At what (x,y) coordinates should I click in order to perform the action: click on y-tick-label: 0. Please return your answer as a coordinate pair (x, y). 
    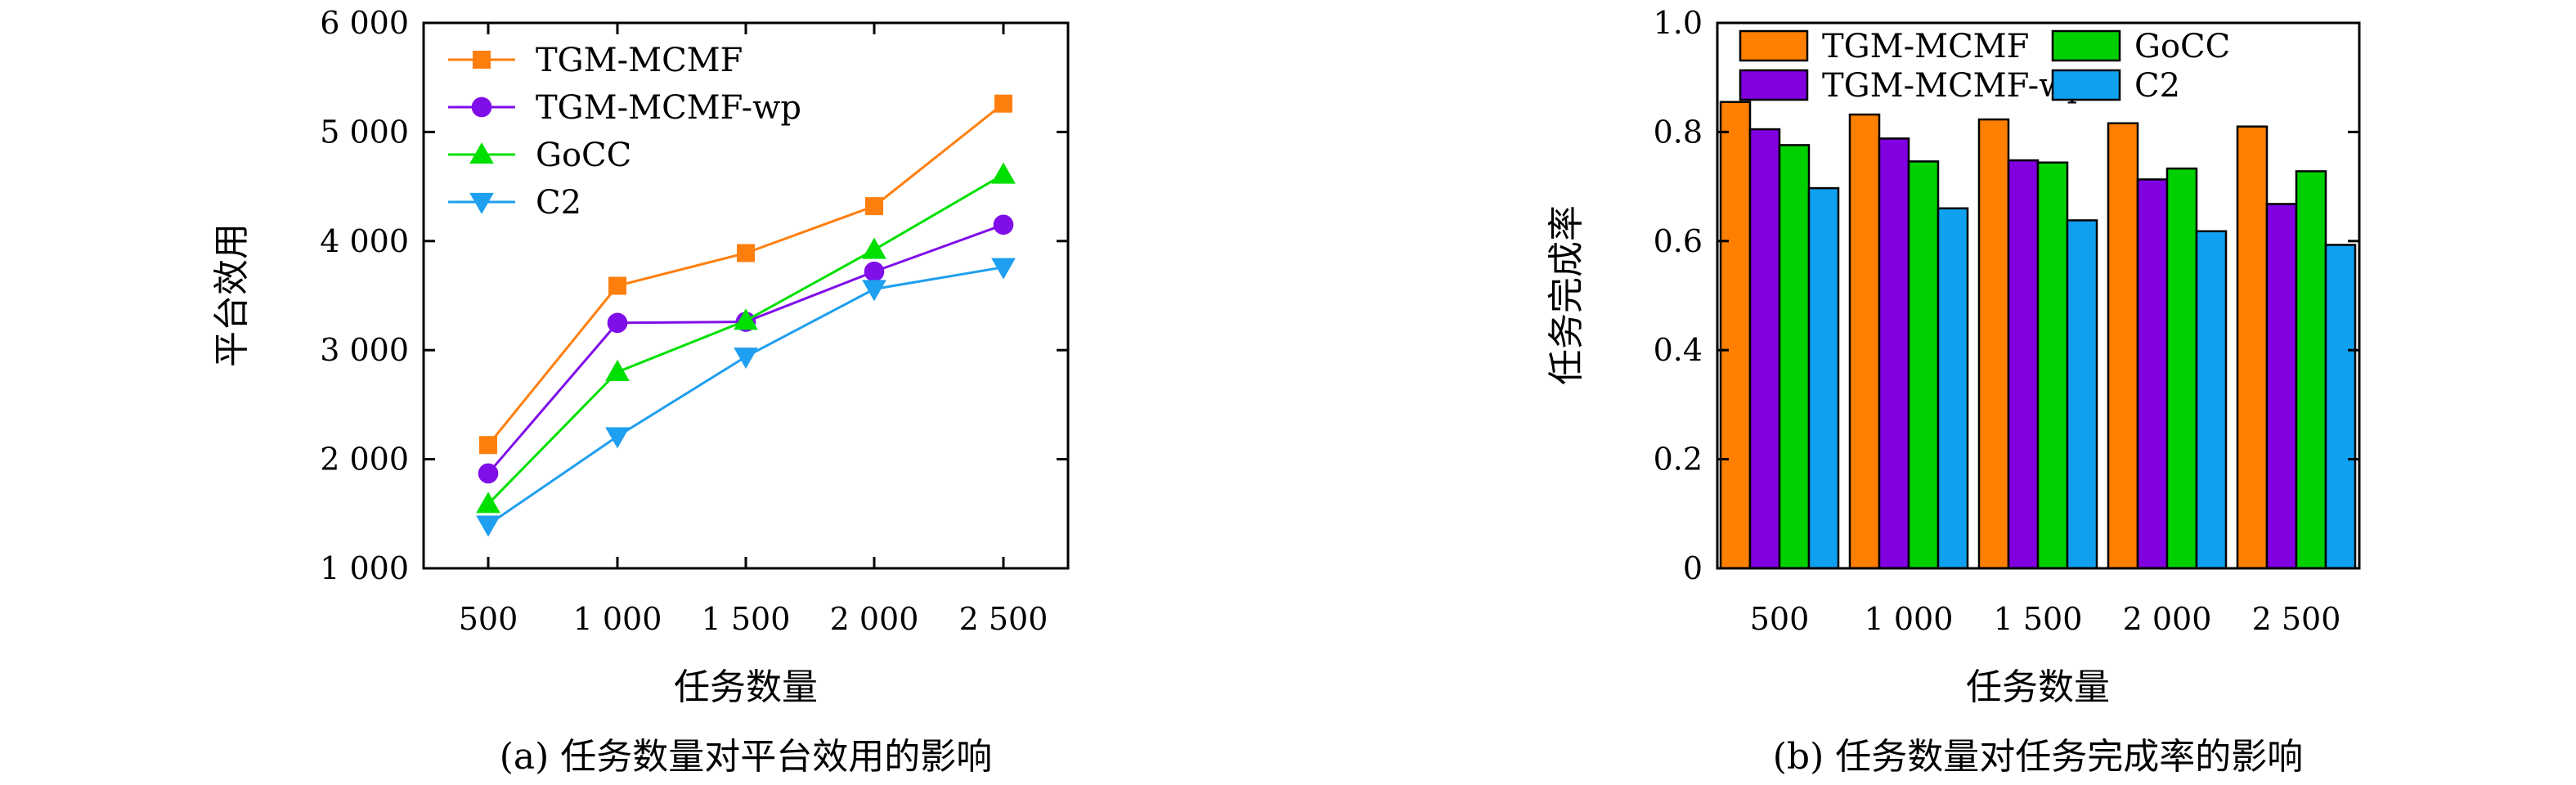
    Looking at the image, I should click on (1693, 568).